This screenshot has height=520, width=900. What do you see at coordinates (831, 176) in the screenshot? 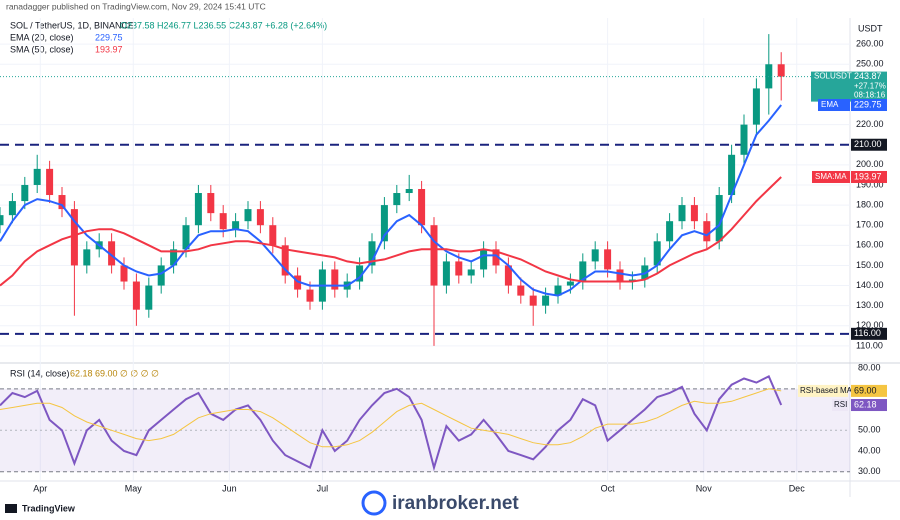
I see `series-name-label: SMA:MA` at bounding box center [831, 176].